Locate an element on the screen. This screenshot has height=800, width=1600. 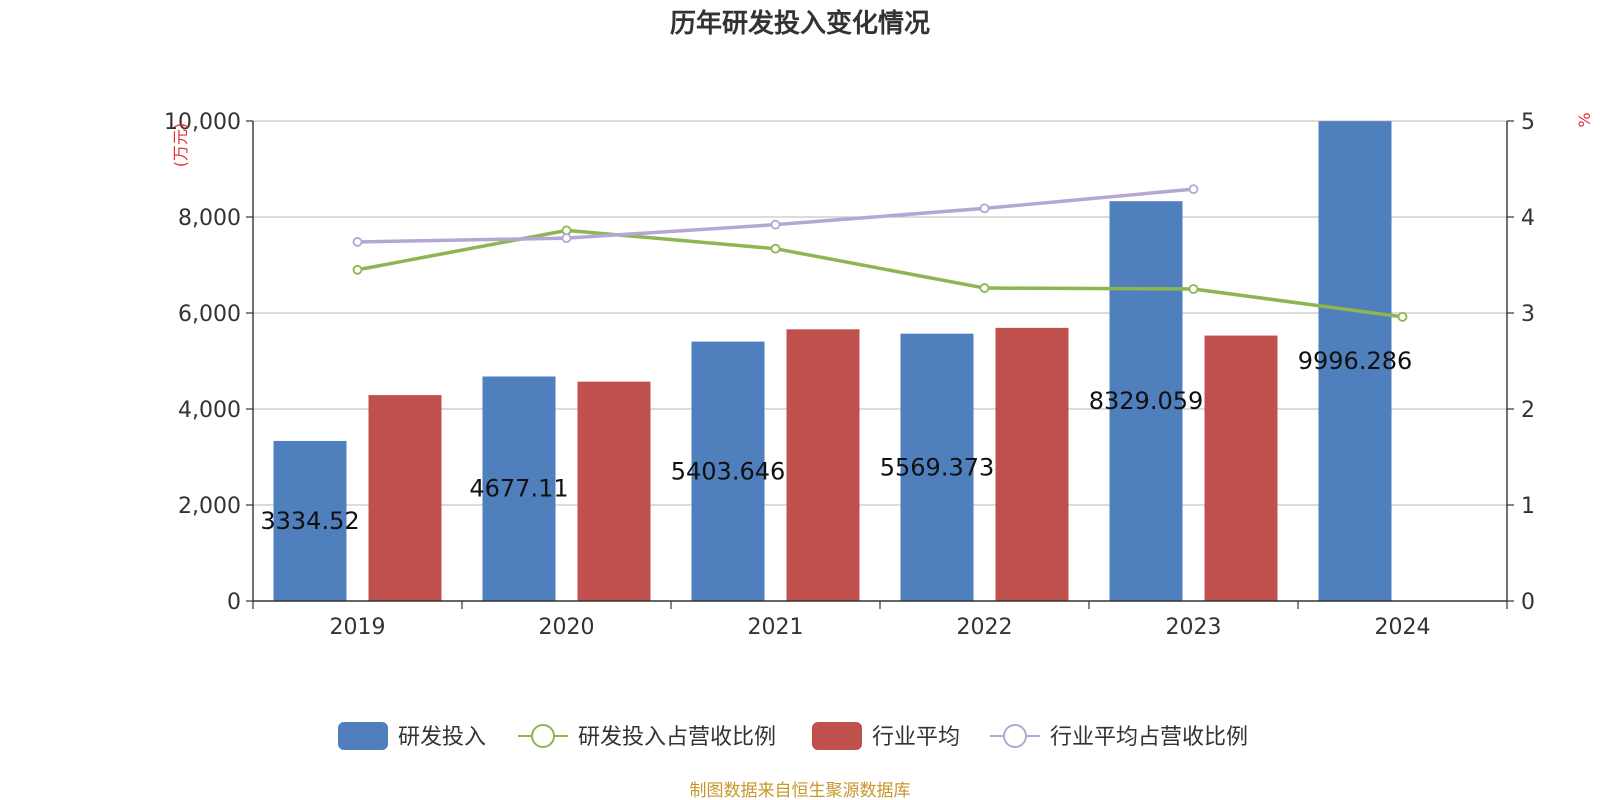
bar-data-label: 9996.286 is located at coordinates (1355, 361).